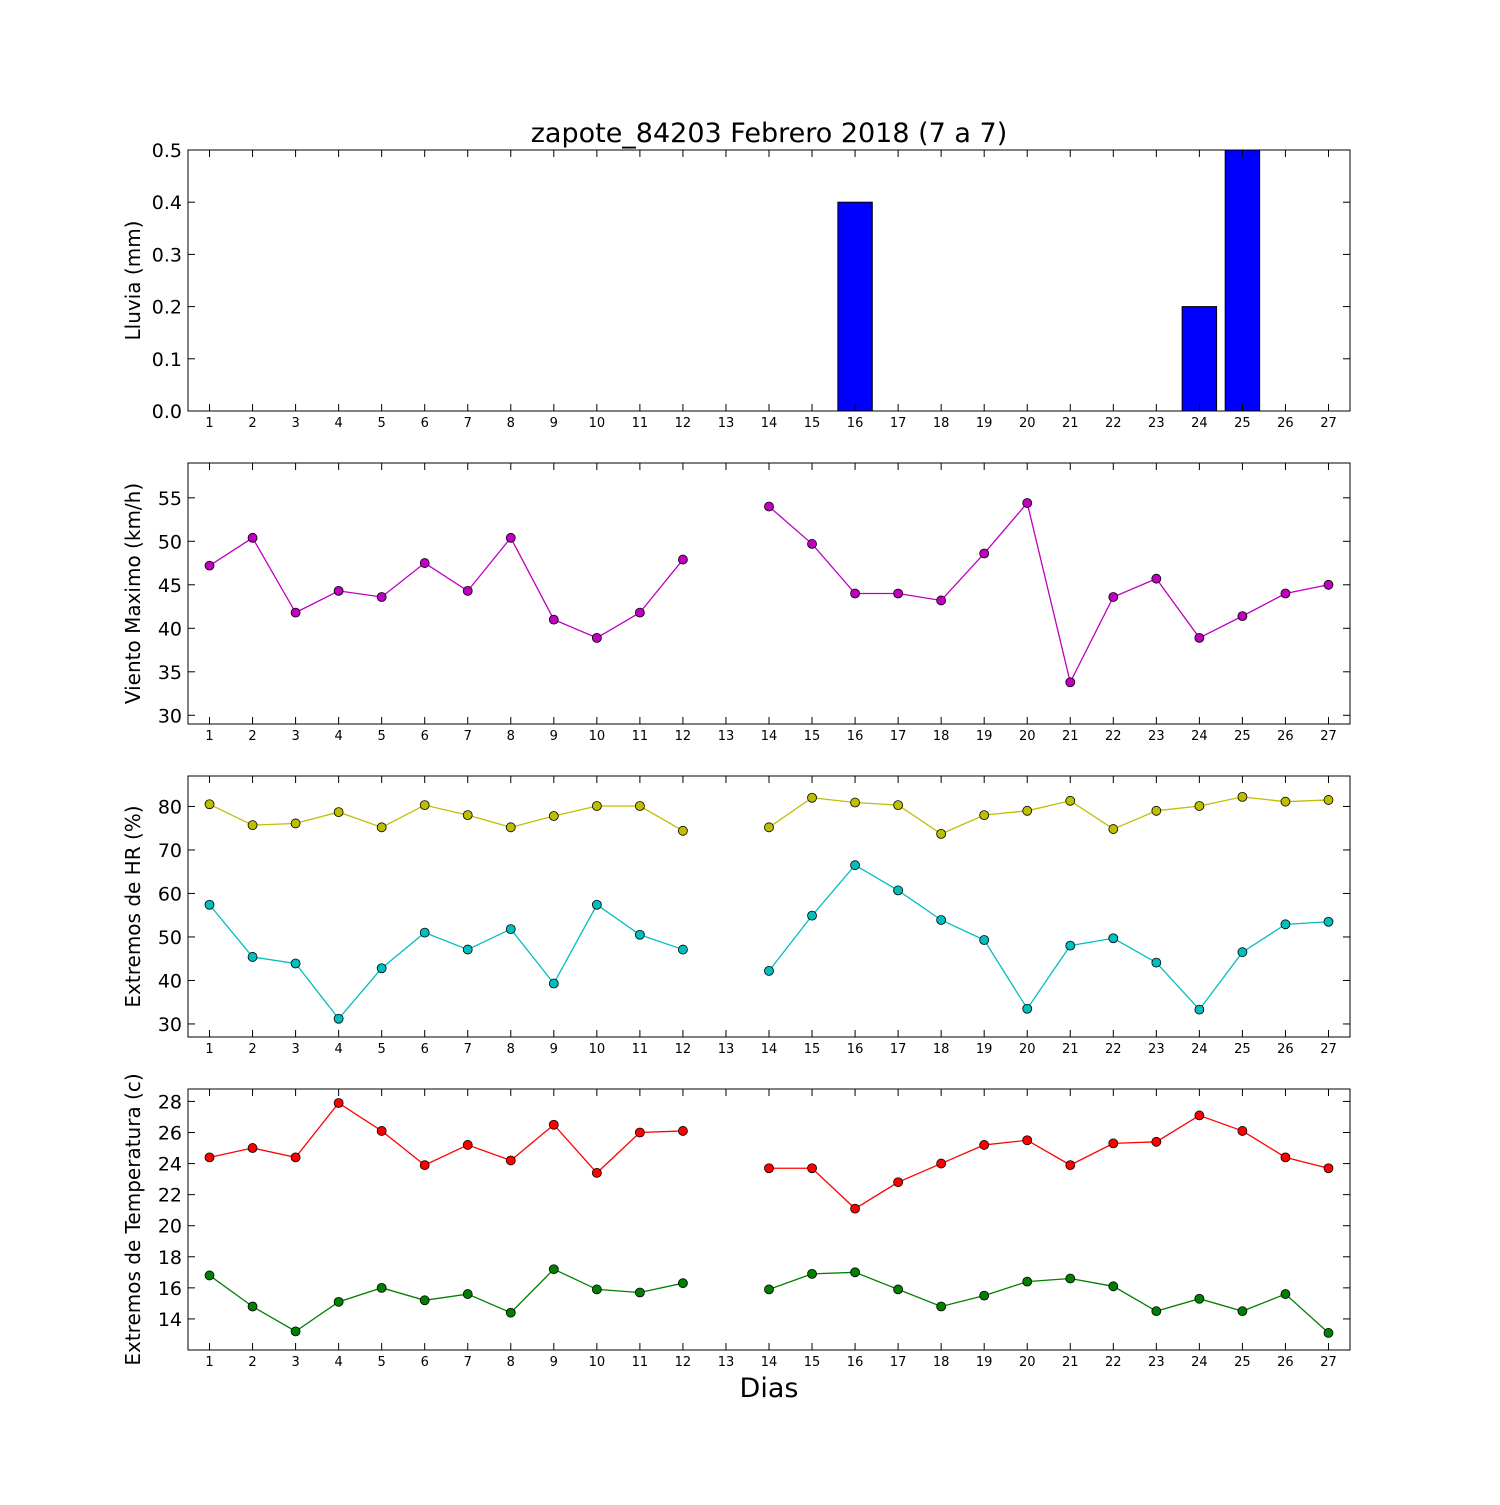 The height and width of the screenshot is (1505, 1500). I want to click on x-tick-label: 1, so click(209, 1049).